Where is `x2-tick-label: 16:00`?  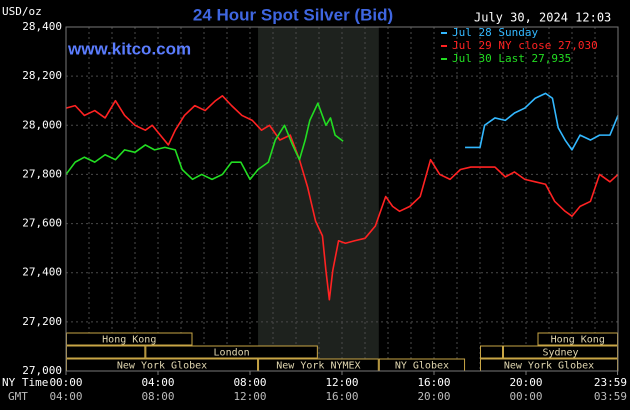
x2-tick-label: 16:00 is located at coordinates (341, 396).